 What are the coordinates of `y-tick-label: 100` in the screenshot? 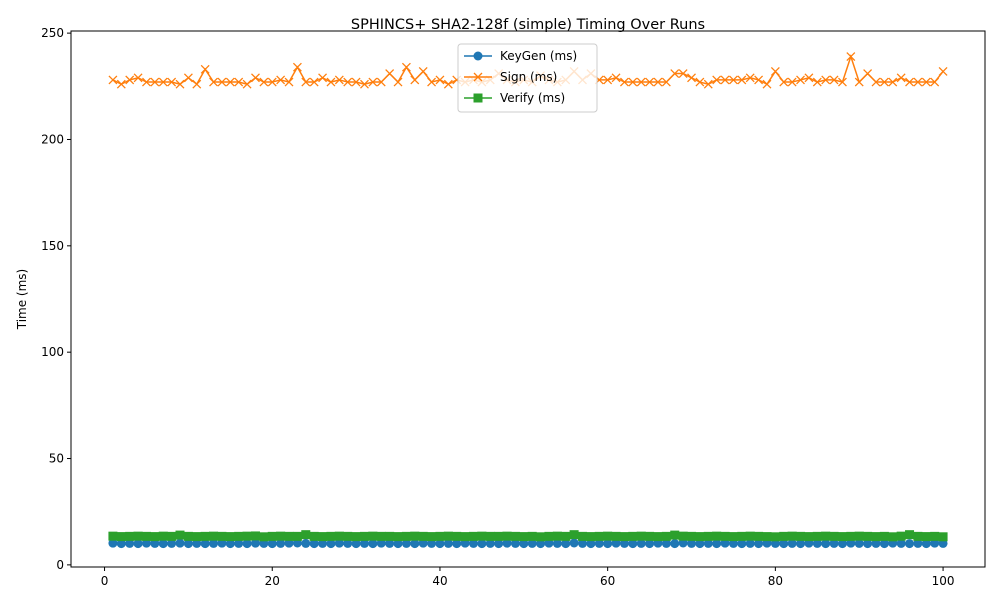 It's located at (52, 352).